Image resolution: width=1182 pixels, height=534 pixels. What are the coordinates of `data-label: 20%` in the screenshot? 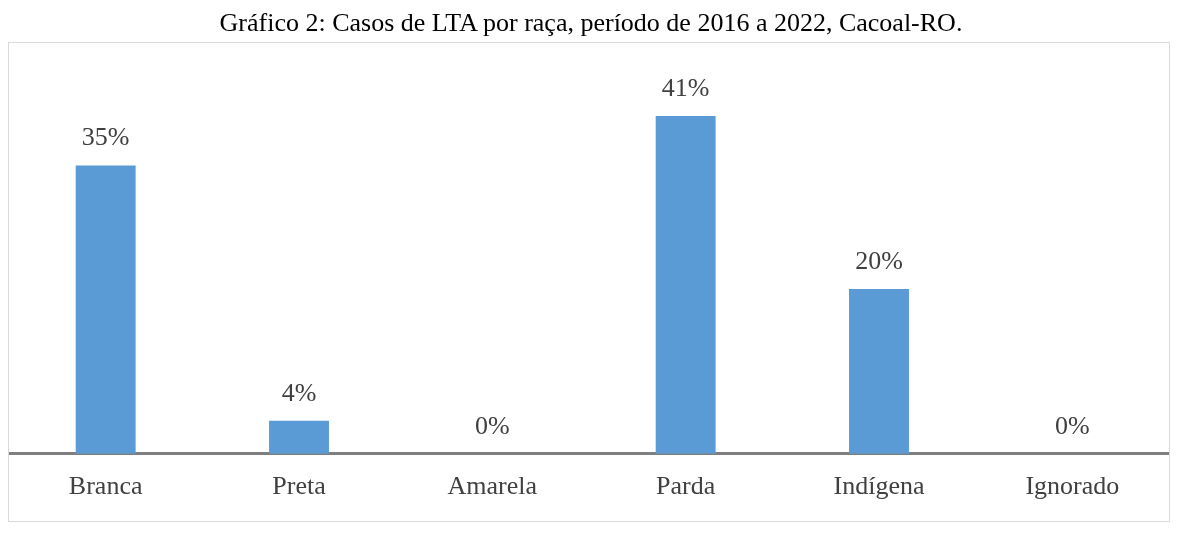 It's located at (879, 260).